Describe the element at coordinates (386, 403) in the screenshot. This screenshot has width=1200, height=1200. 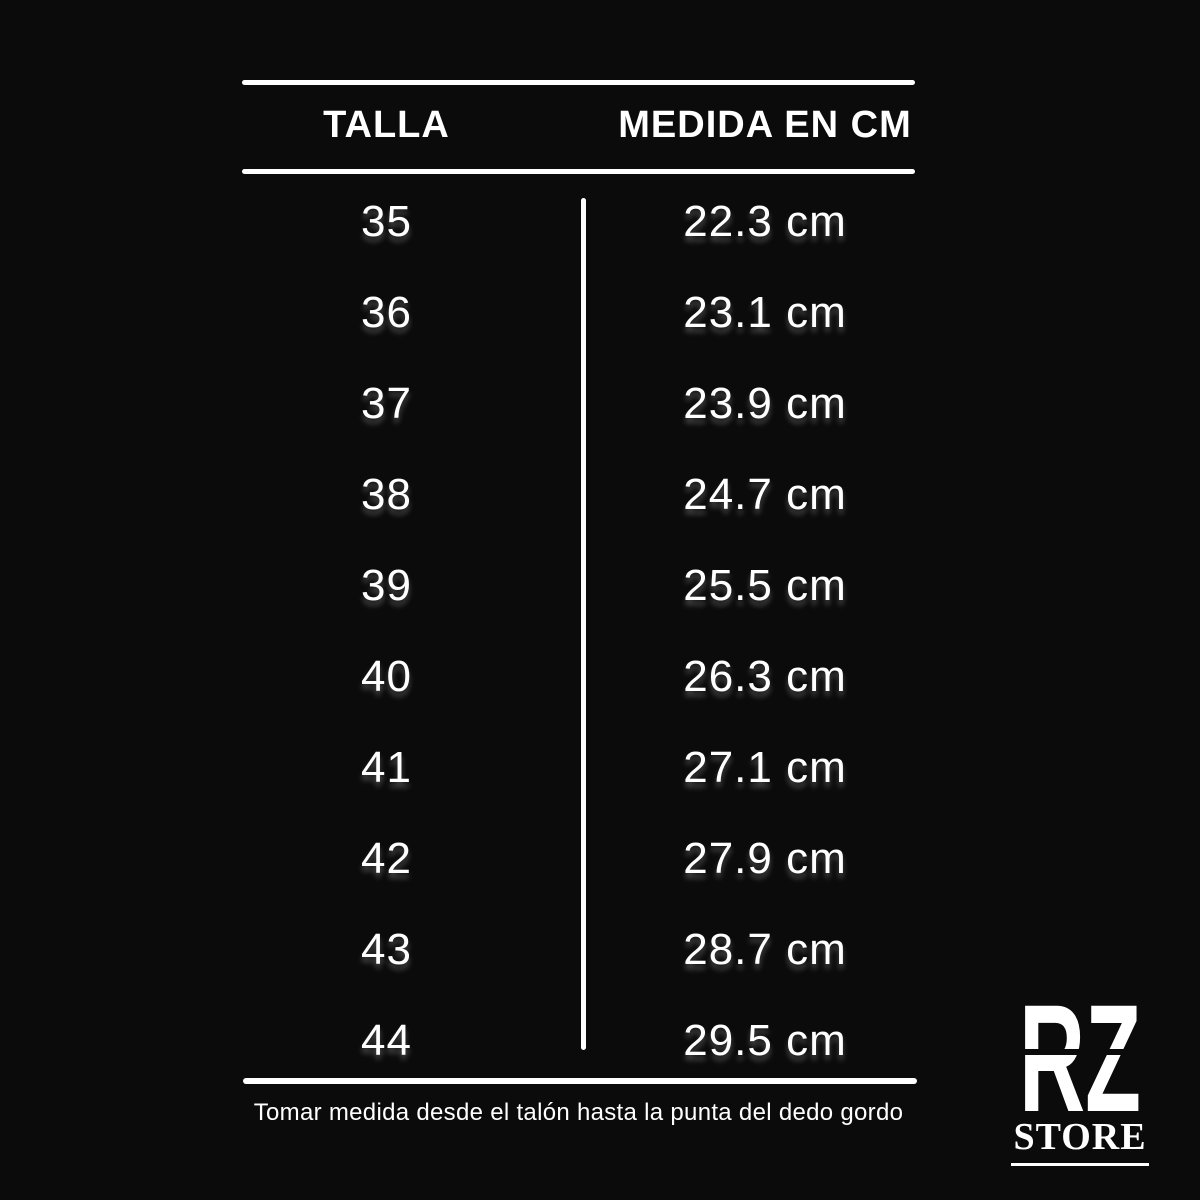
I see `size-value: 37` at that location.